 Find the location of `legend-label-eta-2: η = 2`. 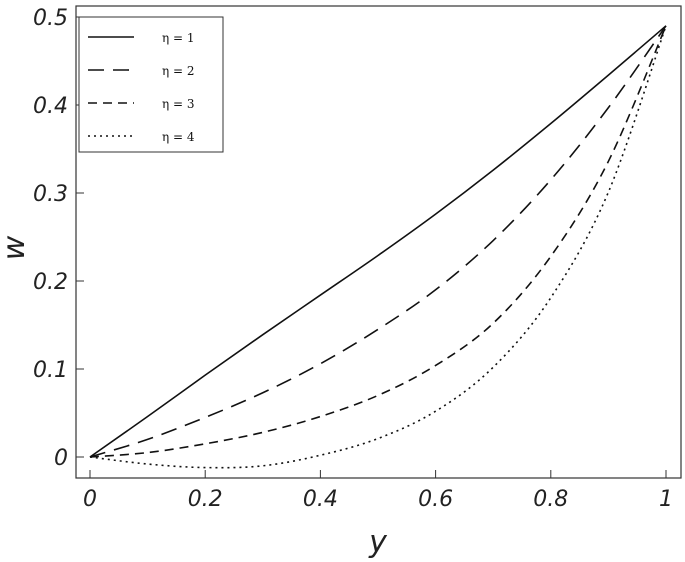

legend-label-eta-2: η = 2 is located at coordinates (178, 71).